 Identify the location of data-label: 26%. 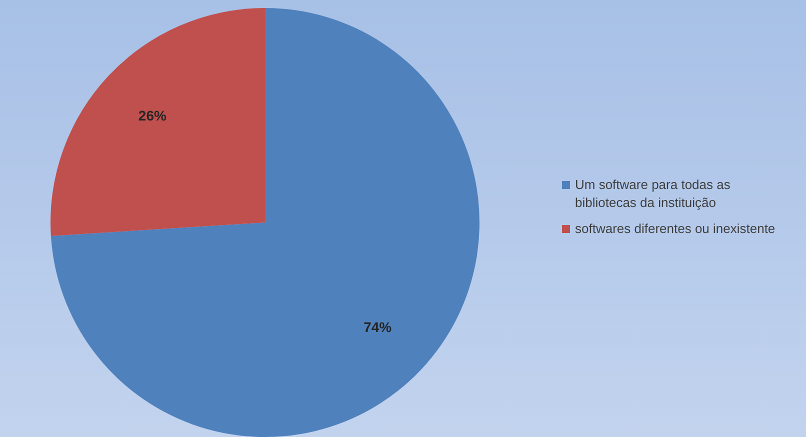
(152, 116).